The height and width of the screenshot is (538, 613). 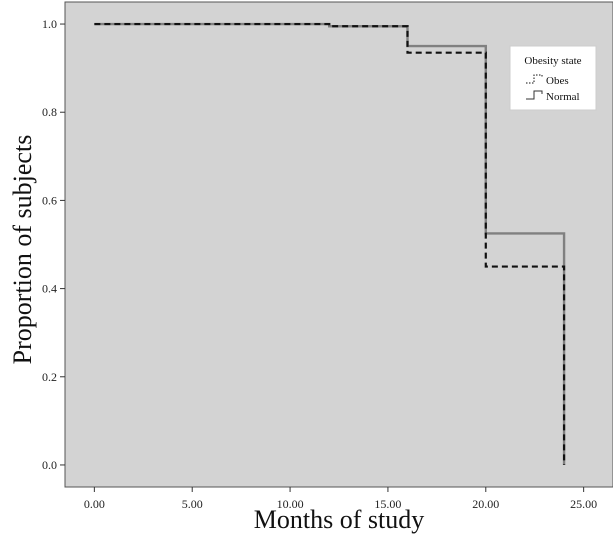 I want to click on x-tick-label: 20.00, so click(x=485, y=504).